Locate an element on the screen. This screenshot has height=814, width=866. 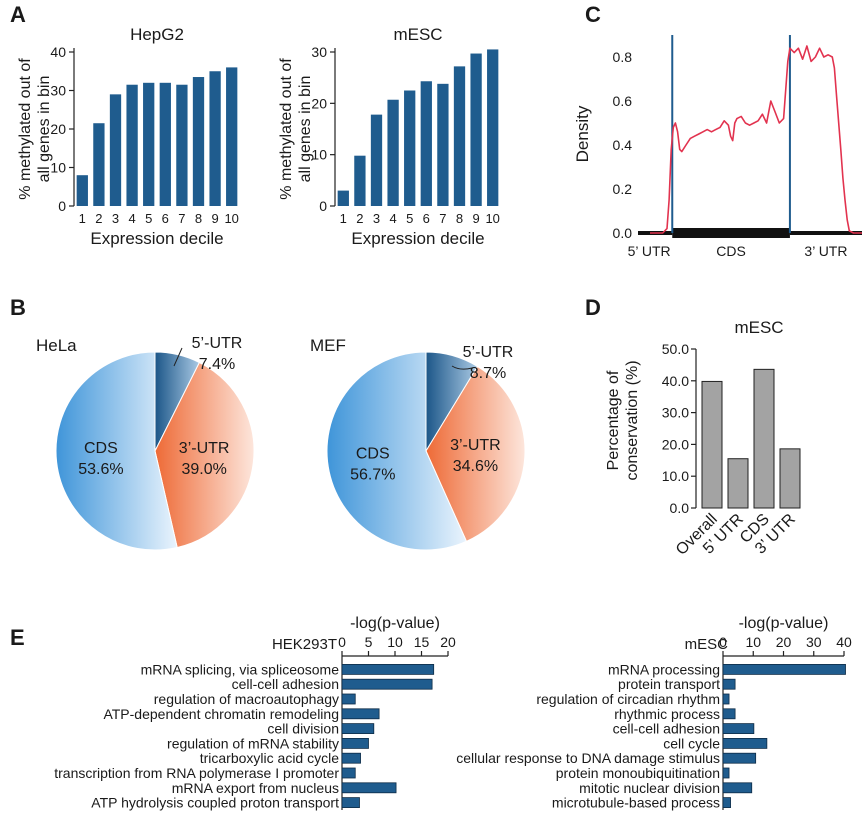
category-label: mRNA splicing, via spliceosome is located at coordinates (240, 669).